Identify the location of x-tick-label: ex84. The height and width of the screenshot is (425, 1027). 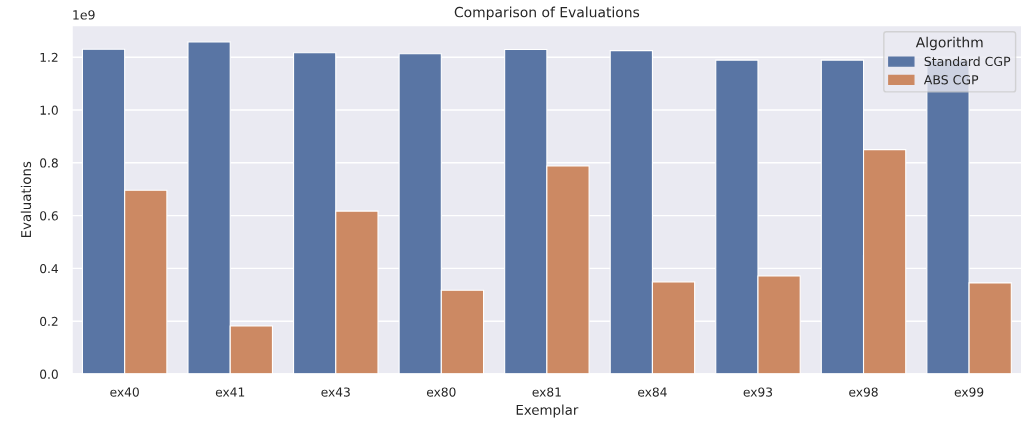
(652, 392).